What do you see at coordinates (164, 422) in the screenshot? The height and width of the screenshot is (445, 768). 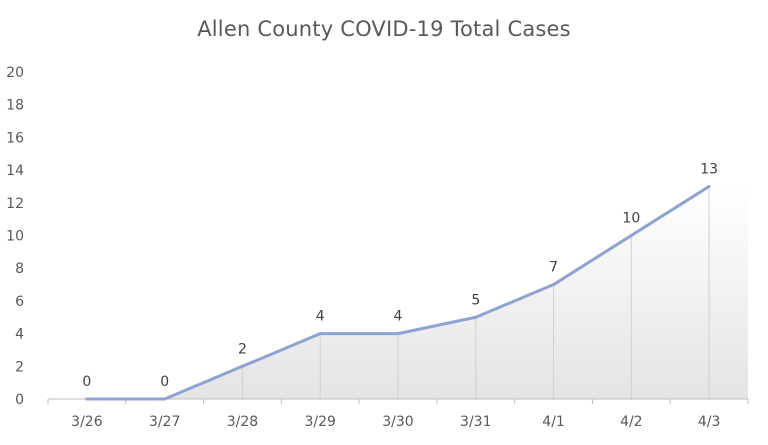 I see `x-tick-label: 3/27` at bounding box center [164, 422].